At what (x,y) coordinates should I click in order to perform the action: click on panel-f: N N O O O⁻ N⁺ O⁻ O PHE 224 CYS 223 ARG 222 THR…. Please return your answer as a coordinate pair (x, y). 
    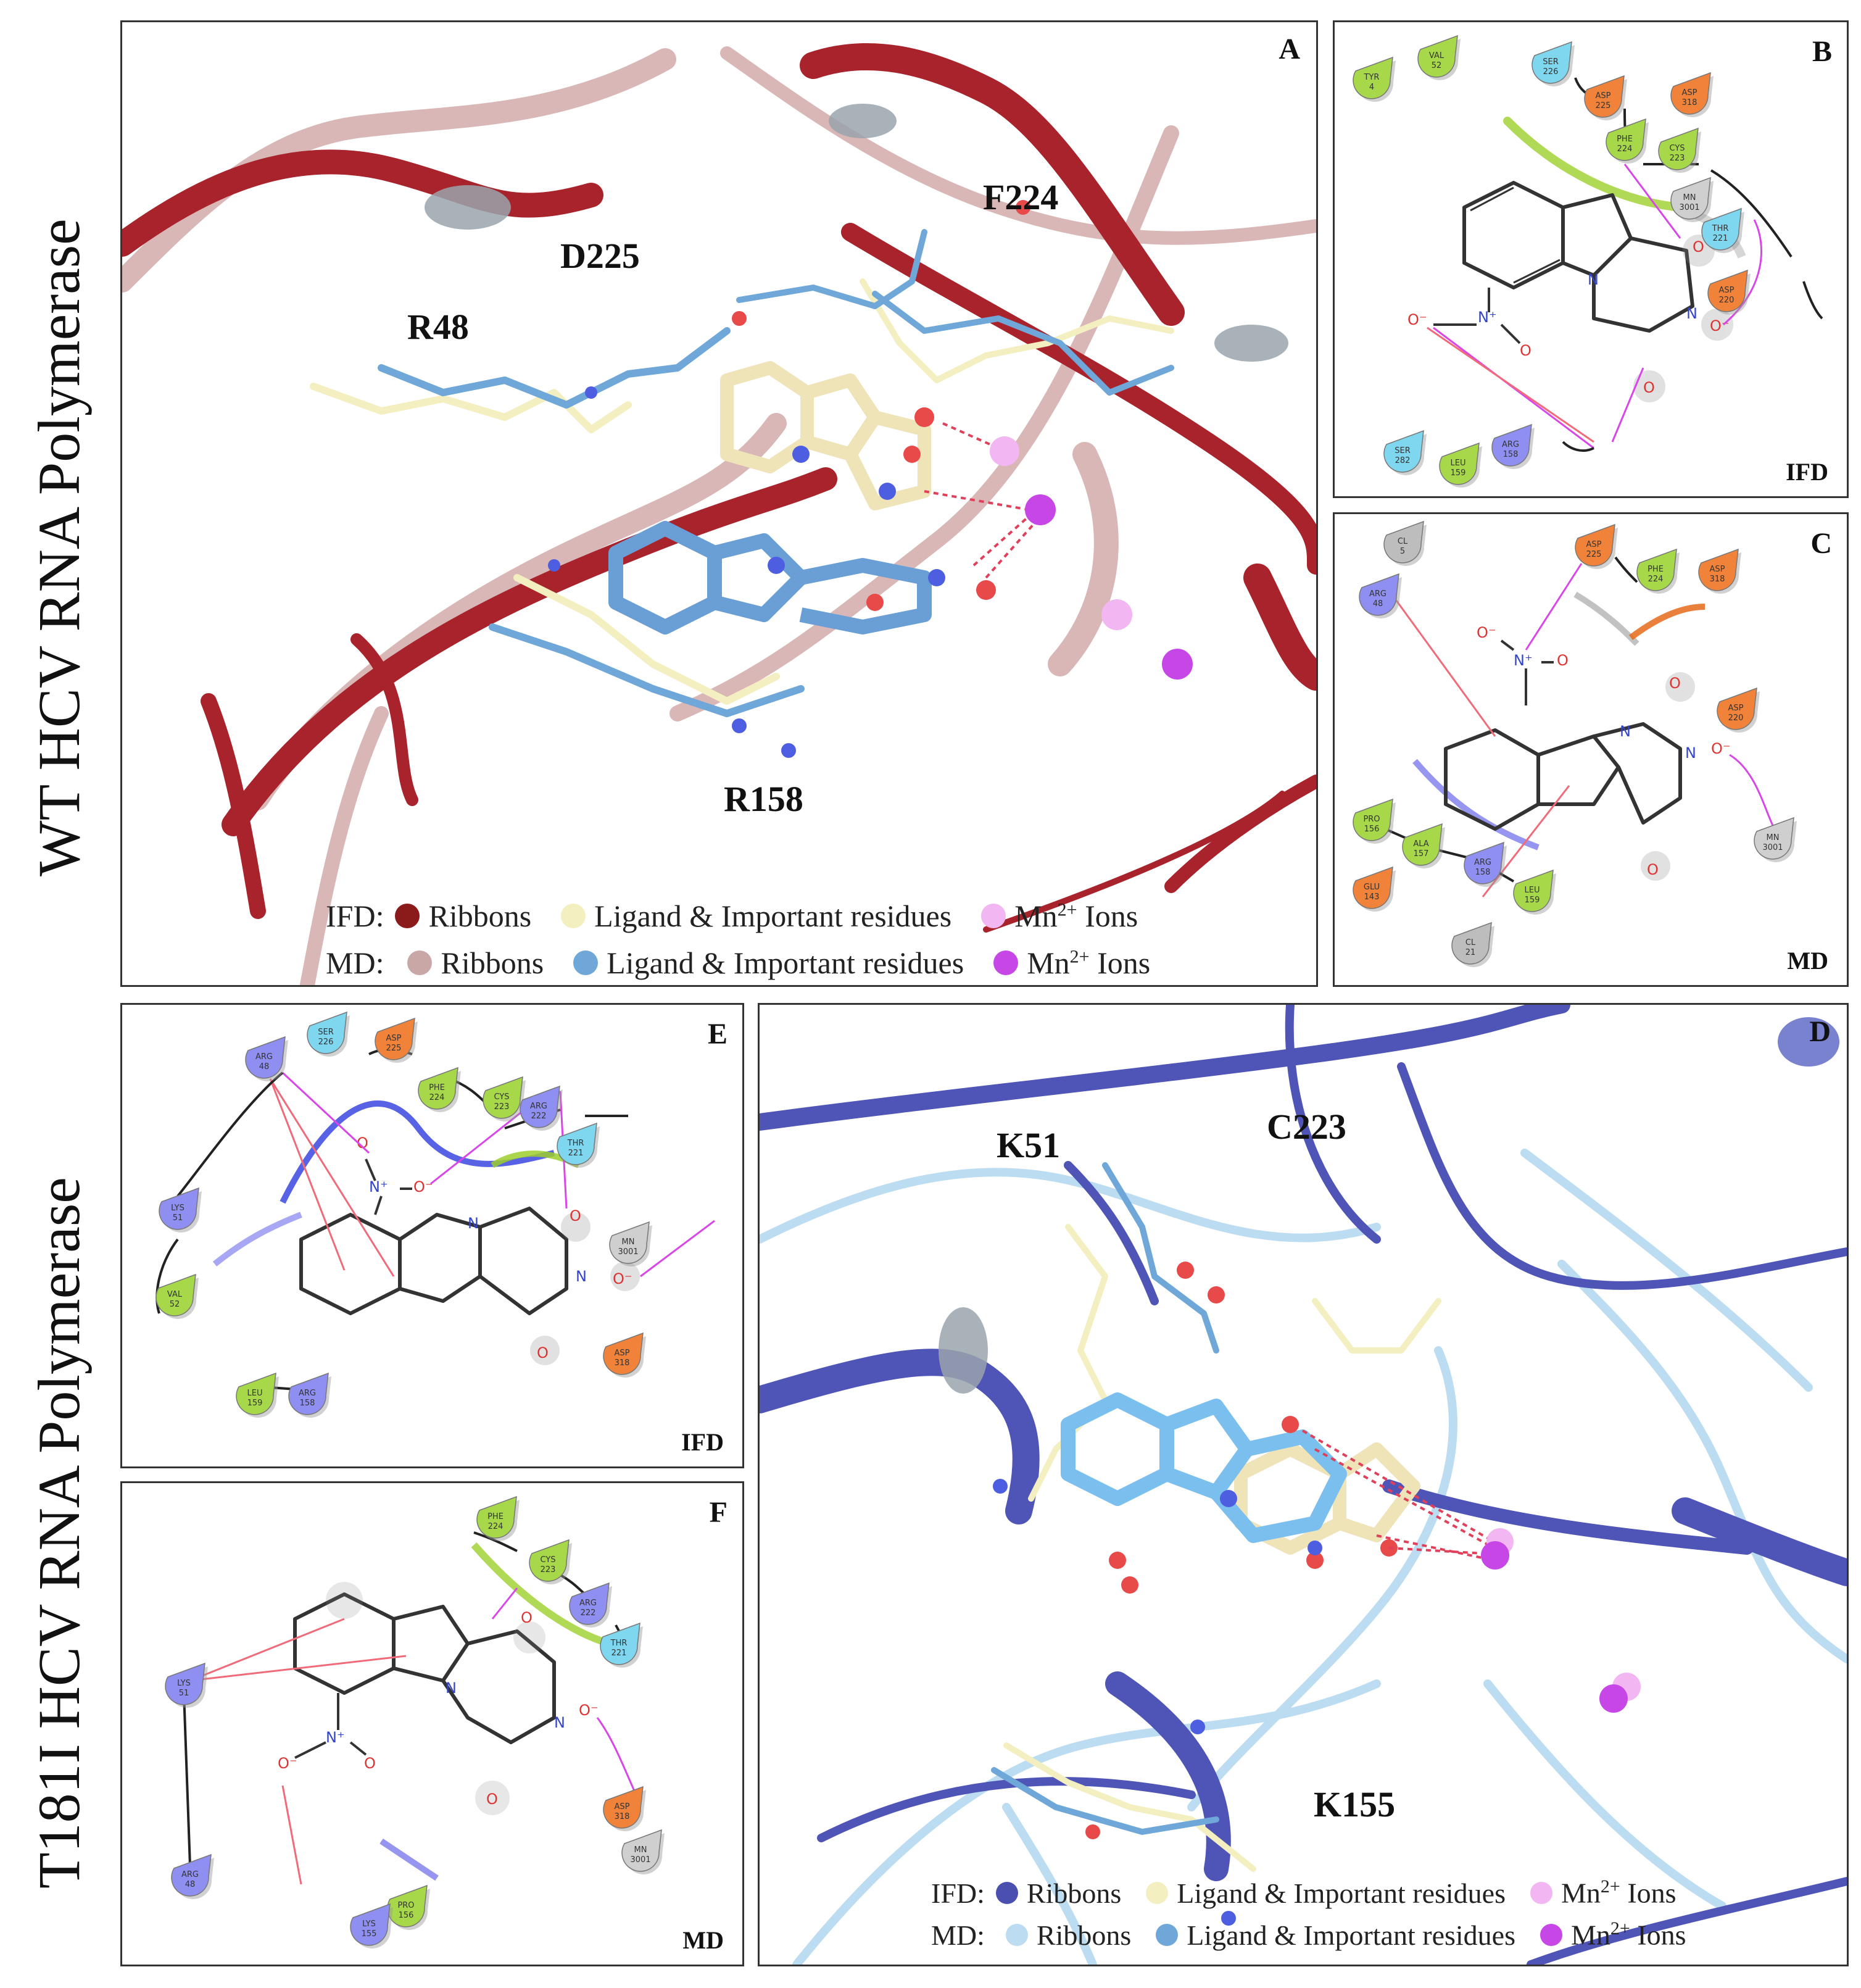
    Looking at the image, I should click on (432, 1723).